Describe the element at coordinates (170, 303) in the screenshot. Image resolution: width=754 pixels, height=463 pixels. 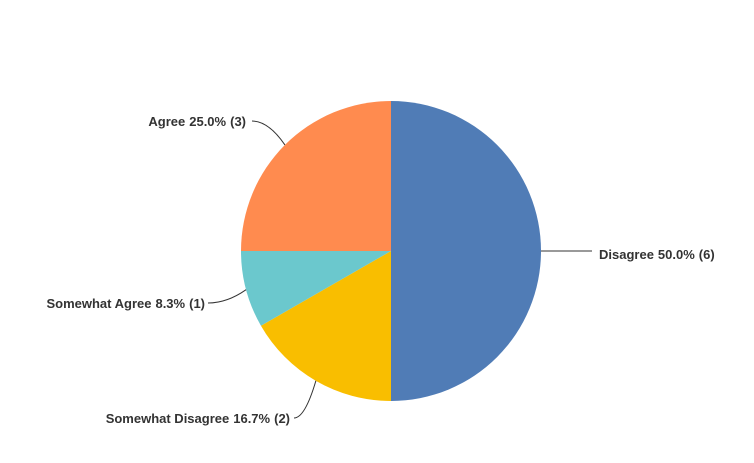
I see `slice-percent: 8.3%` at that location.